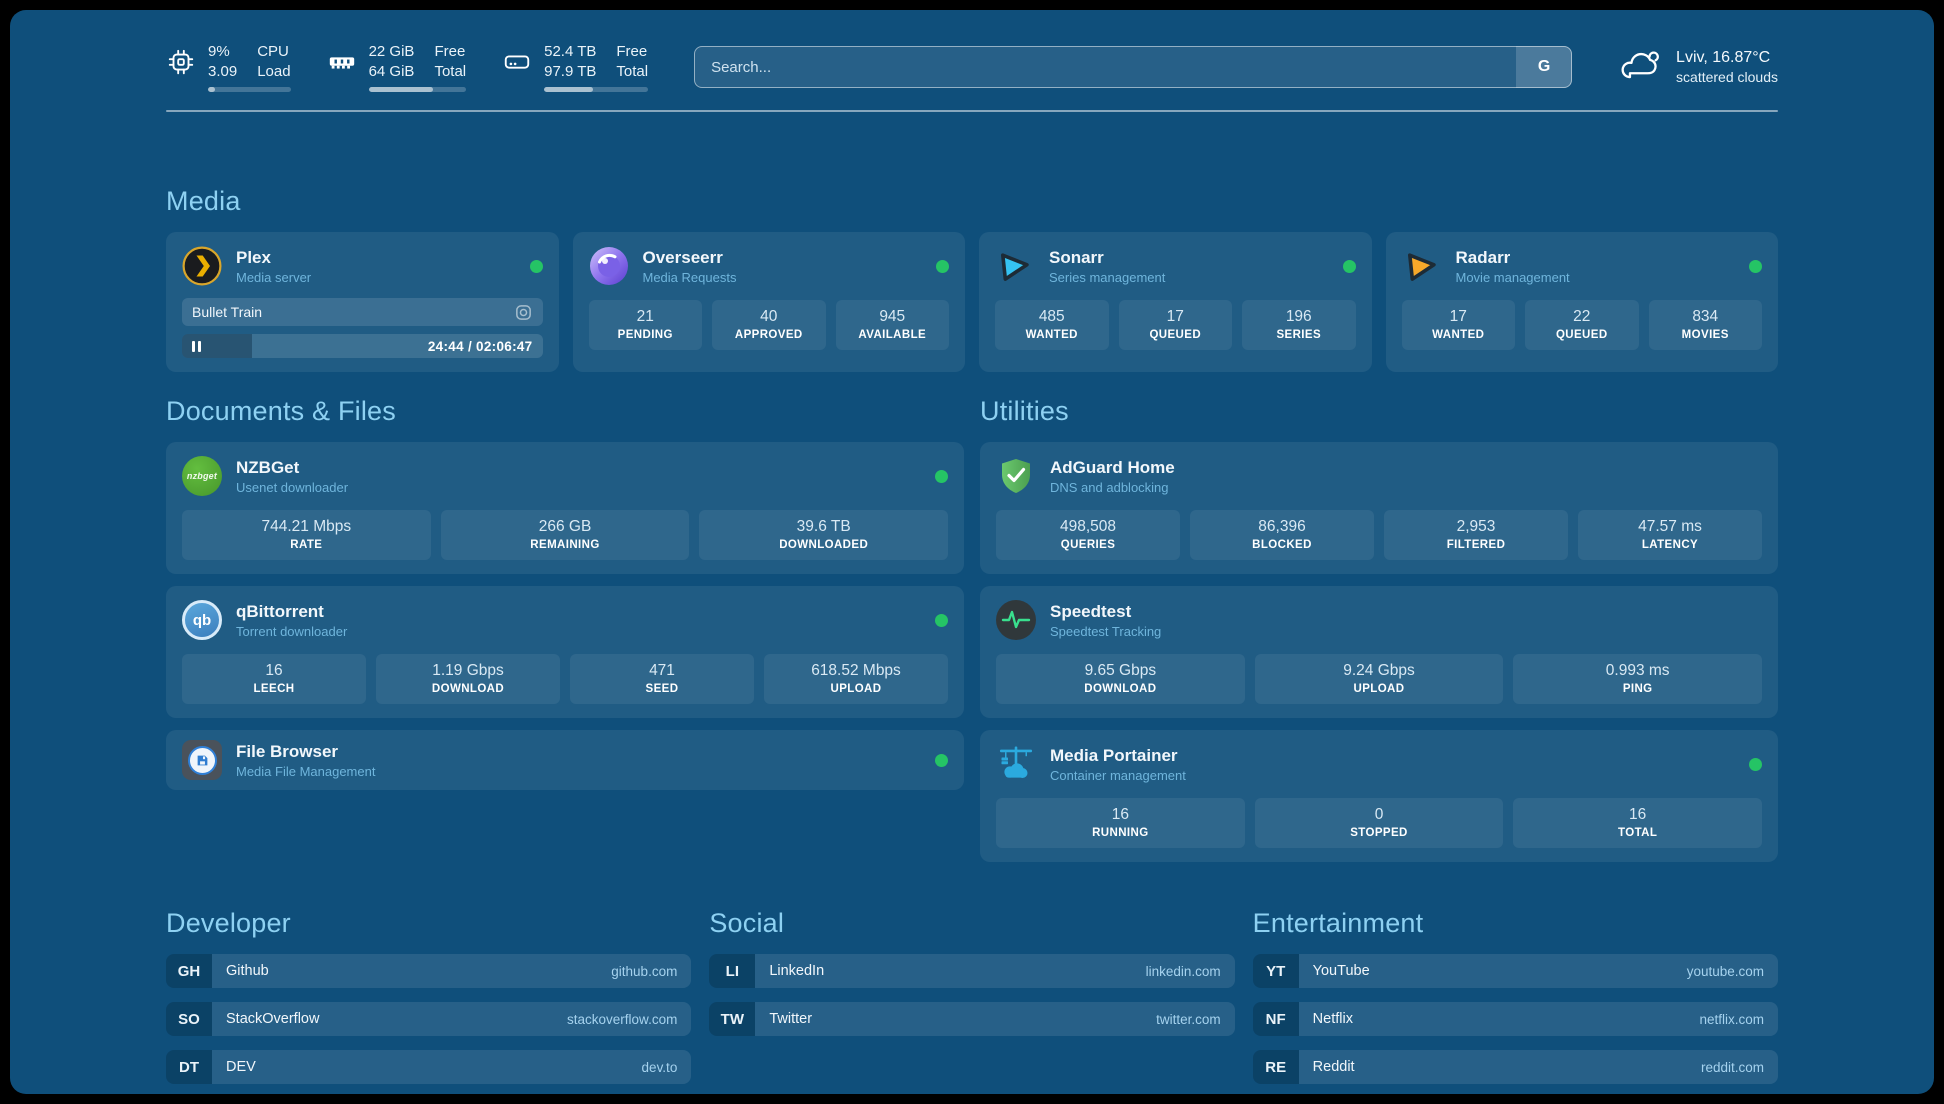 This screenshot has height=1104, width=1944. What do you see at coordinates (1544, 67) in the screenshot?
I see `search-provider-button: G` at bounding box center [1544, 67].